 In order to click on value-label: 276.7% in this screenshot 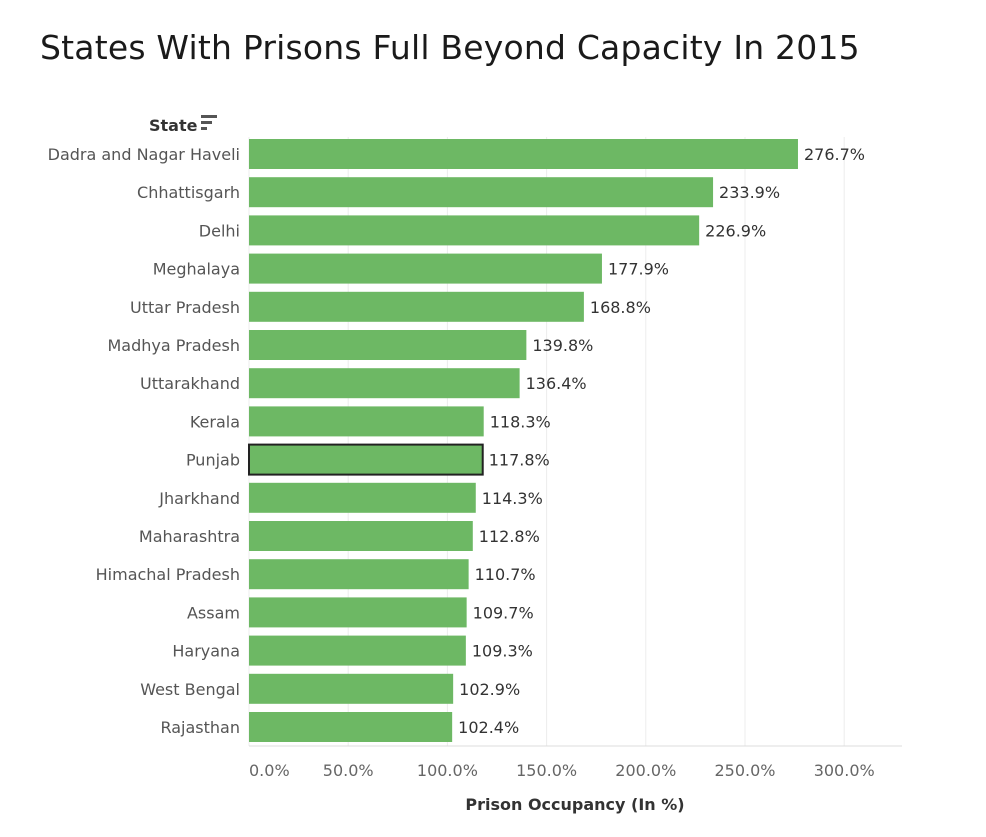, I will do `click(834, 154)`.